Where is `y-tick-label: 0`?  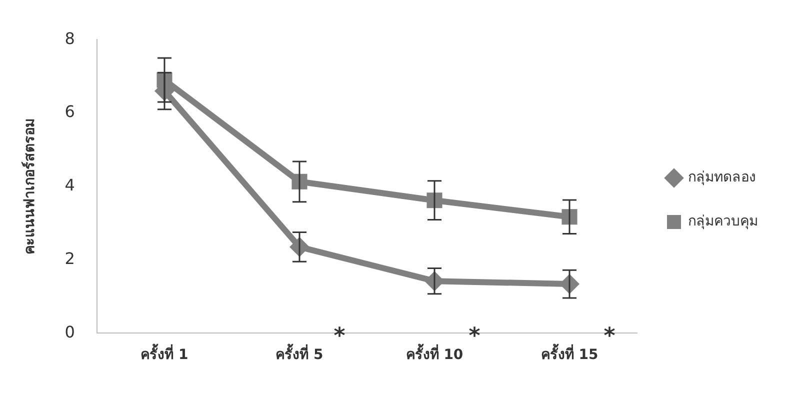
y-tick-label: 0 is located at coordinates (69, 332).